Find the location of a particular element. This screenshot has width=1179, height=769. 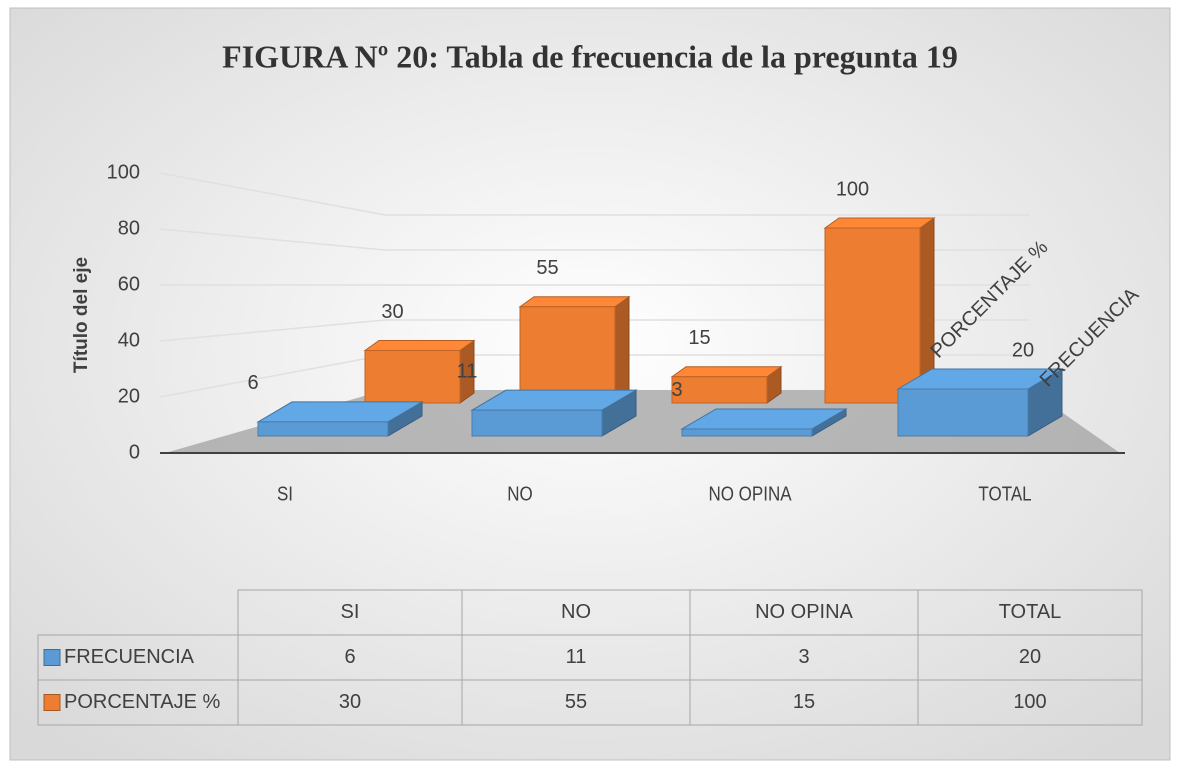

table-cell: 15 is located at coordinates (804, 702).